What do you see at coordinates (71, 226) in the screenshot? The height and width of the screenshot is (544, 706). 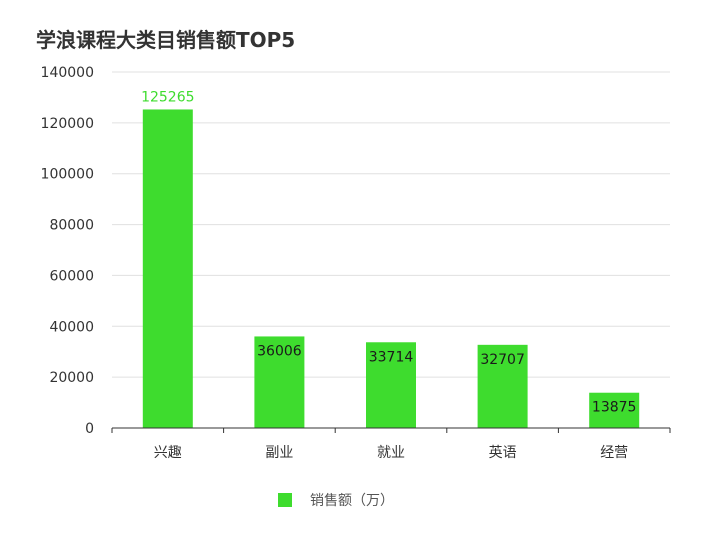 I see `y-tick-label-4: 80000` at bounding box center [71, 226].